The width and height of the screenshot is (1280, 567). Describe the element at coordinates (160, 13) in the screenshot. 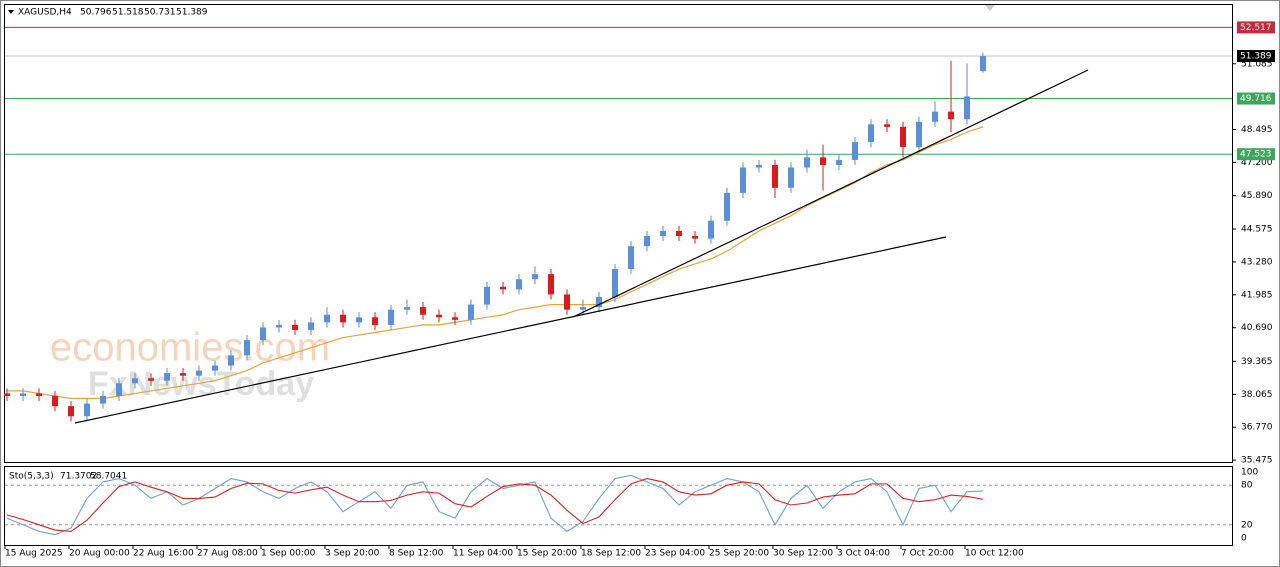

I see `ohlc-low: 50.731` at that location.